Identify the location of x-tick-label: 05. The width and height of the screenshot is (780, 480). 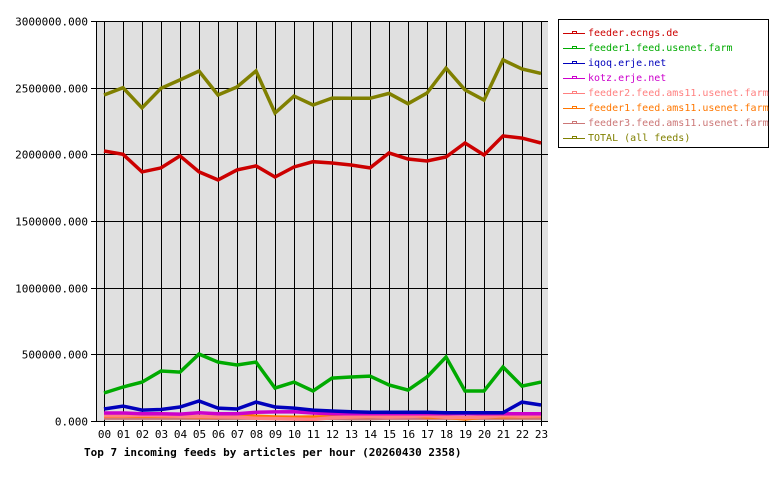
(199, 434).